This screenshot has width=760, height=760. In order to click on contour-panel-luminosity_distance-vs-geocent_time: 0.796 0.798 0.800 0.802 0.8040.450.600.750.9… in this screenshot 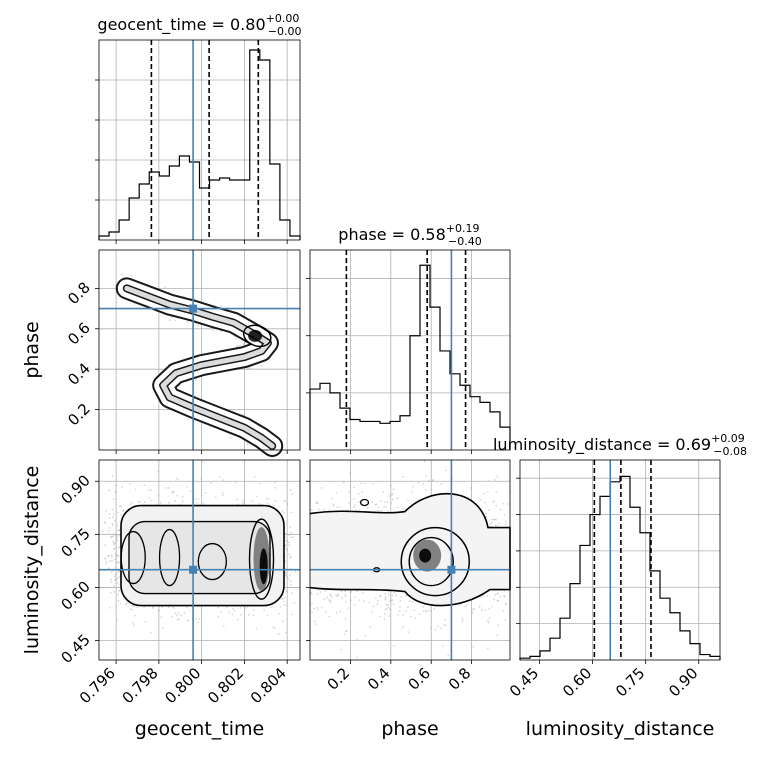, I will do `click(179, 583)`.